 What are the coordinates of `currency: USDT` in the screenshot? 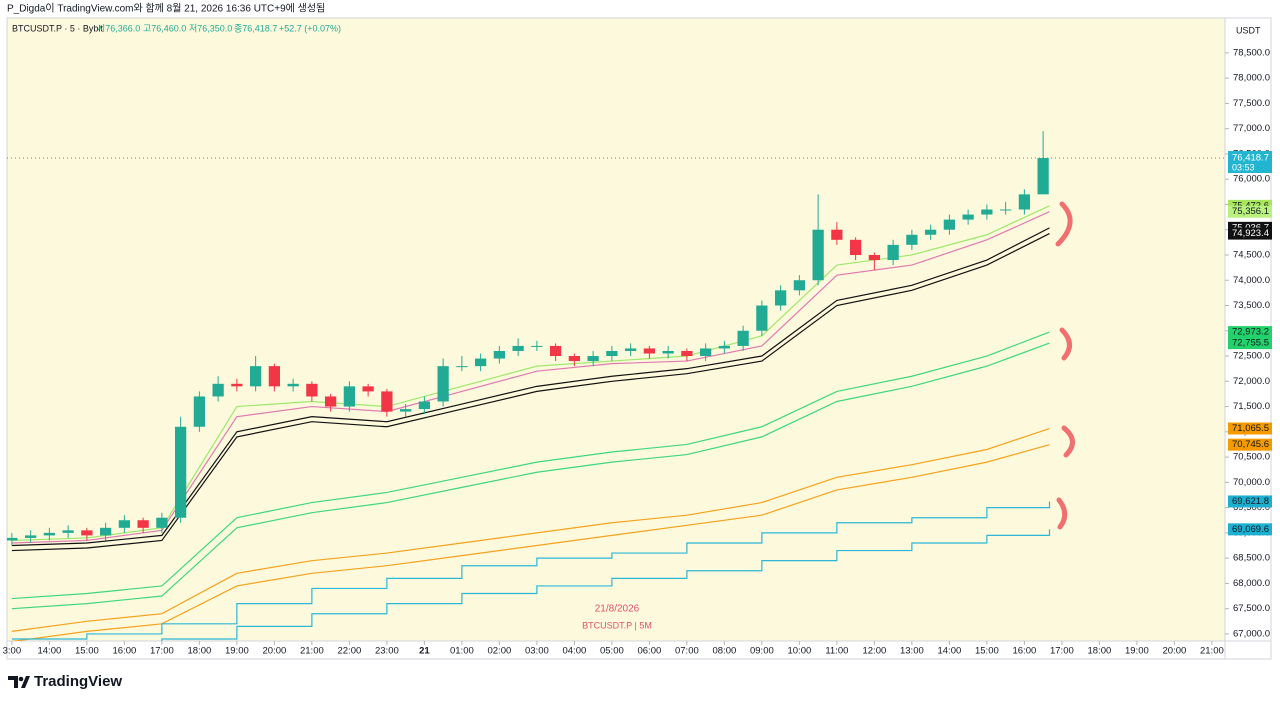 It's located at (1248, 30).